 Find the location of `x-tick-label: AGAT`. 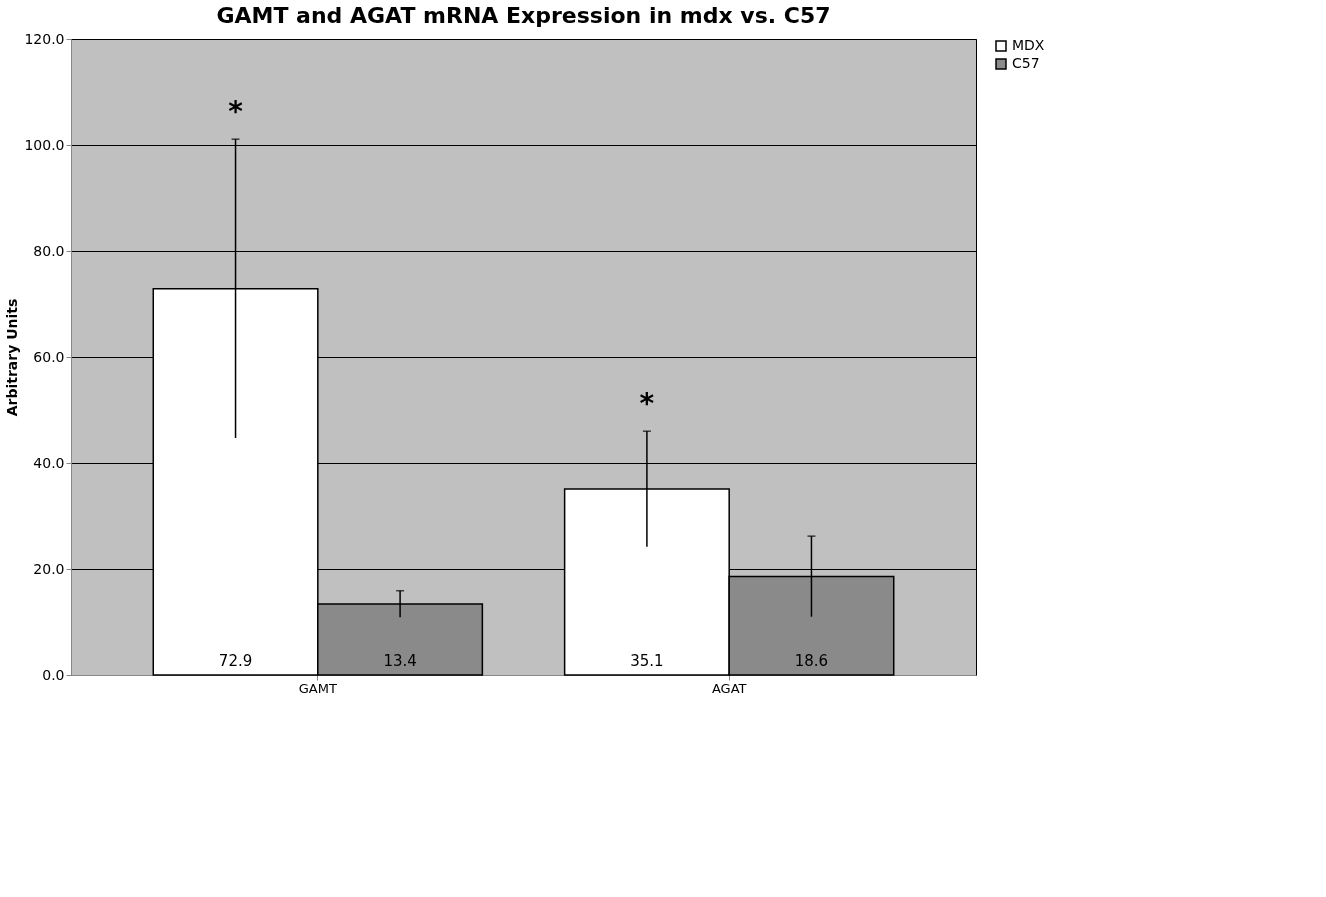

x-tick-label: AGAT is located at coordinates (729, 688).